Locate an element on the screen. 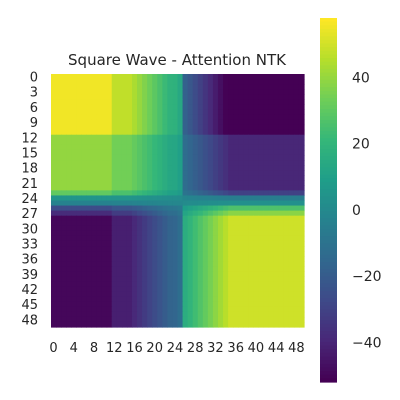 Image resolution: width=400 pixels, height=400 pixels. y-tick-label: 42 is located at coordinates (29, 290).